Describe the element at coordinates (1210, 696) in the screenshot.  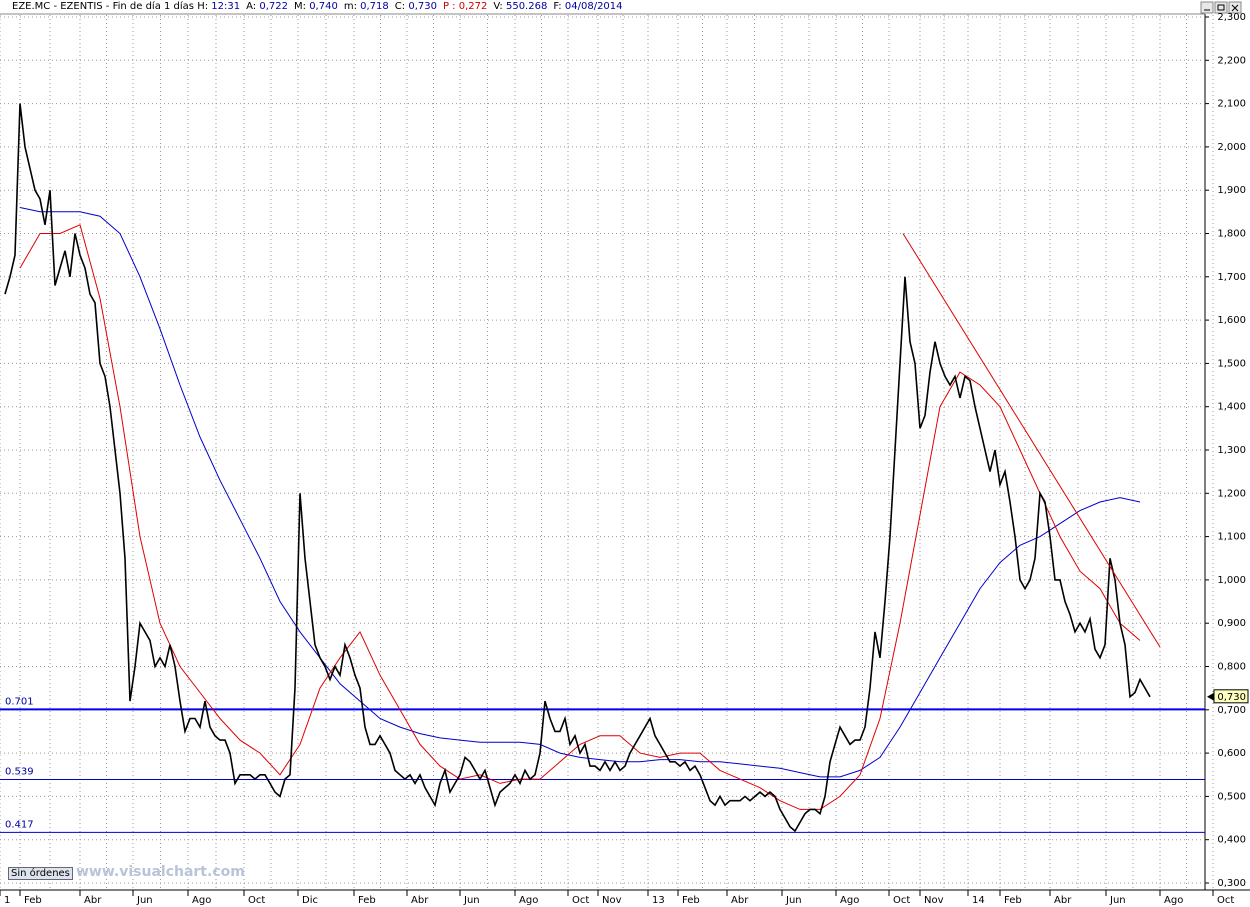
I see `last-price-pointer` at that location.